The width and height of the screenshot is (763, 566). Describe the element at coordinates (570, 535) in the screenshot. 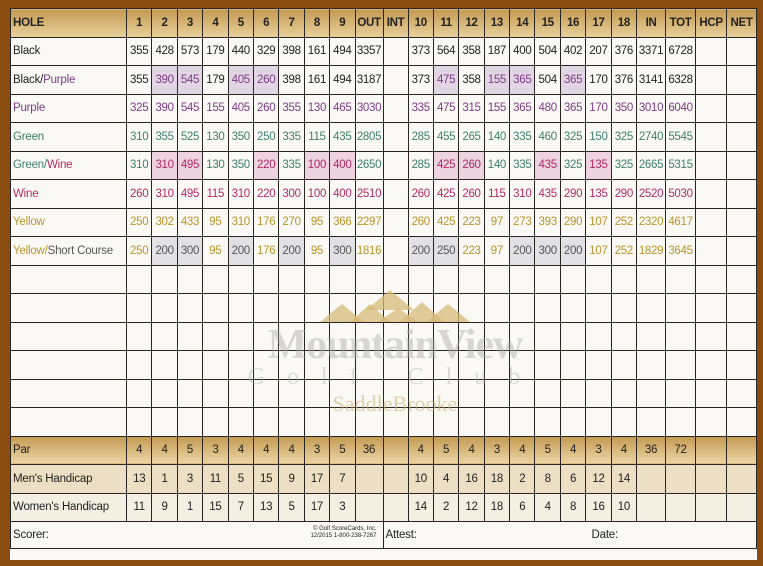

I see `attest-field: Attest: Date:` at that location.